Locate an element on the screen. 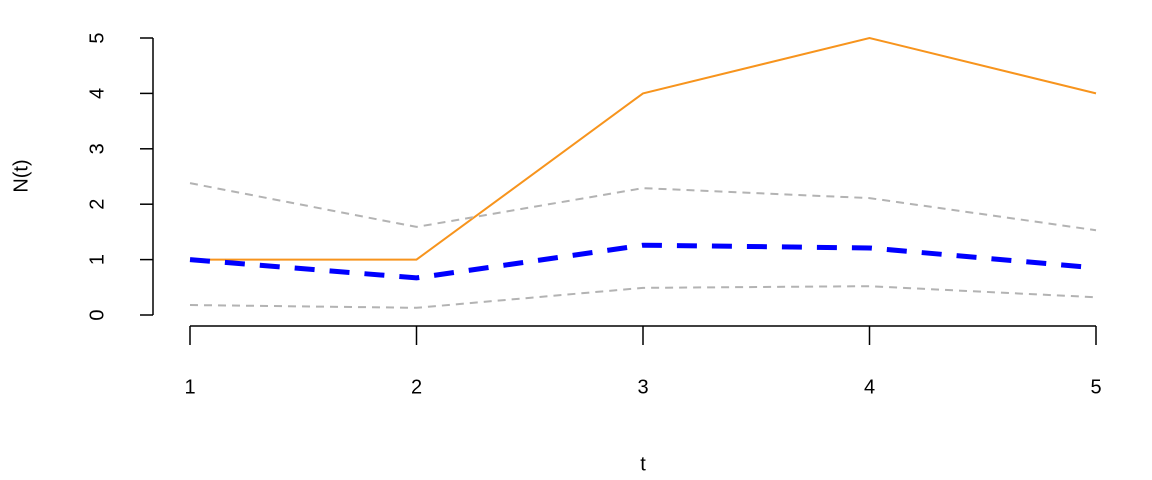 The width and height of the screenshot is (1152, 480). y-axis-label: N(t) is located at coordinates (21, 175).